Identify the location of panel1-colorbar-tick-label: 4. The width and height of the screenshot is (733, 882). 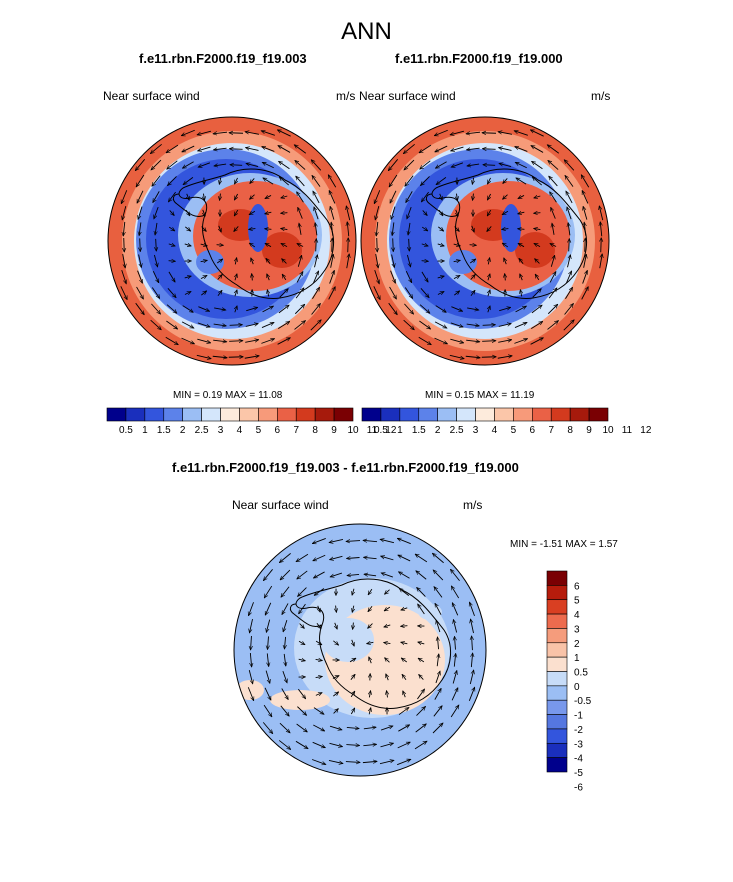
(240, 430).